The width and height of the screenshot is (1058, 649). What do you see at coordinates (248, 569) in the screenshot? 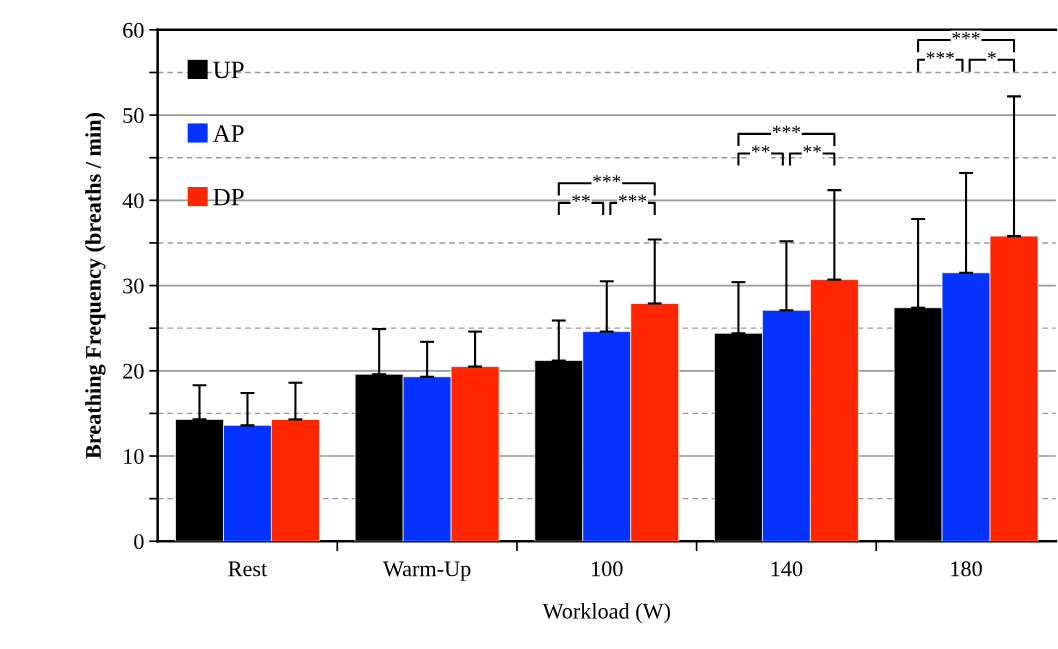
I see `x-tick-label: Rest` at bounding box center [248, 569].